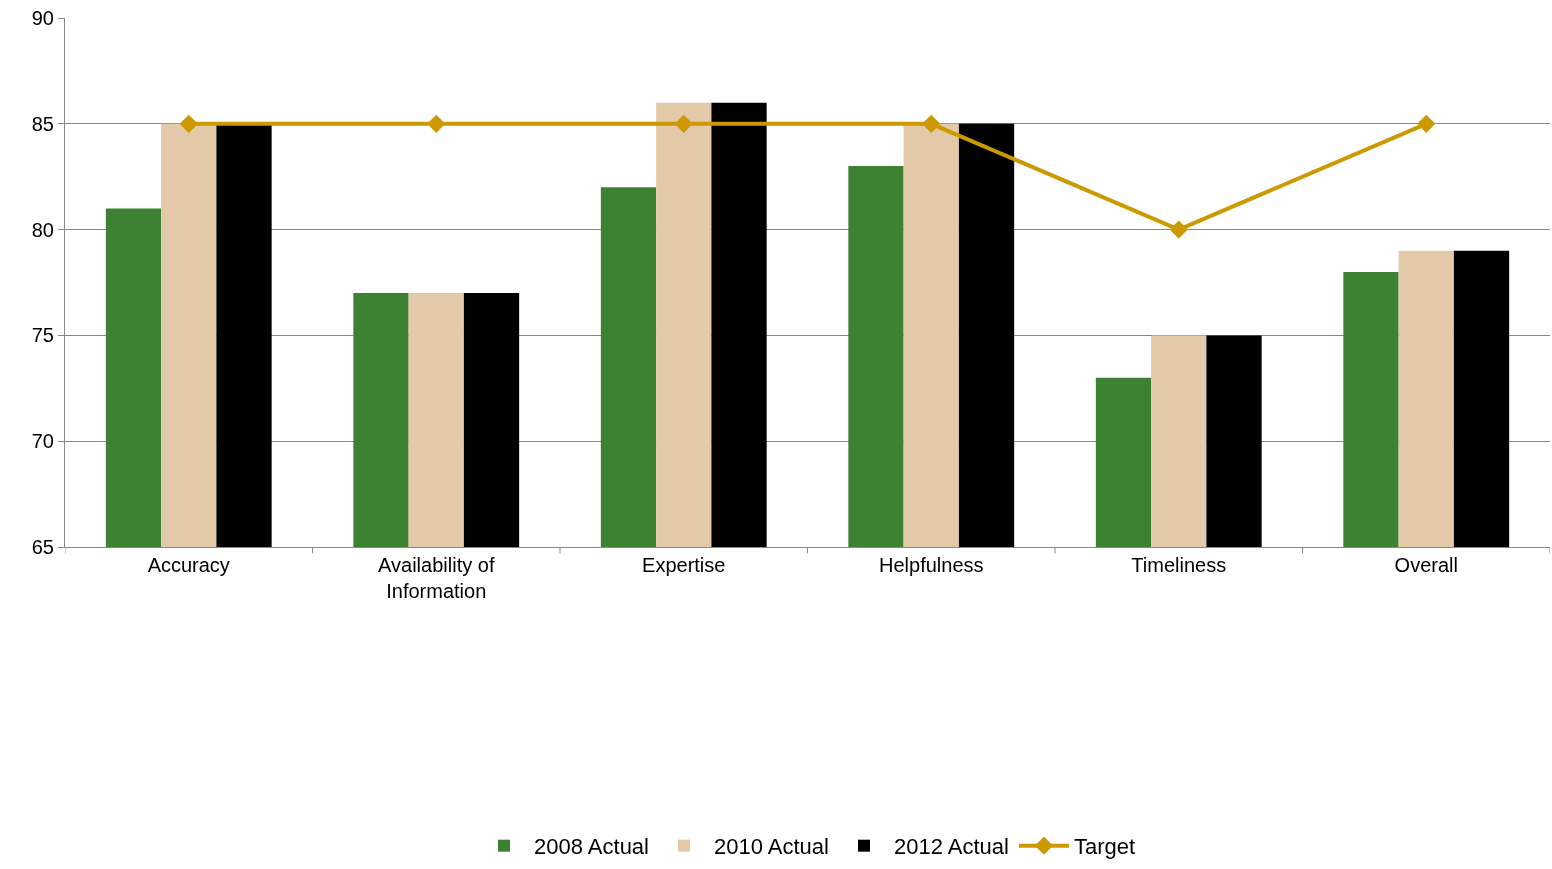  I want to click on legend-label: 2012 Actual, so click(951, 847).